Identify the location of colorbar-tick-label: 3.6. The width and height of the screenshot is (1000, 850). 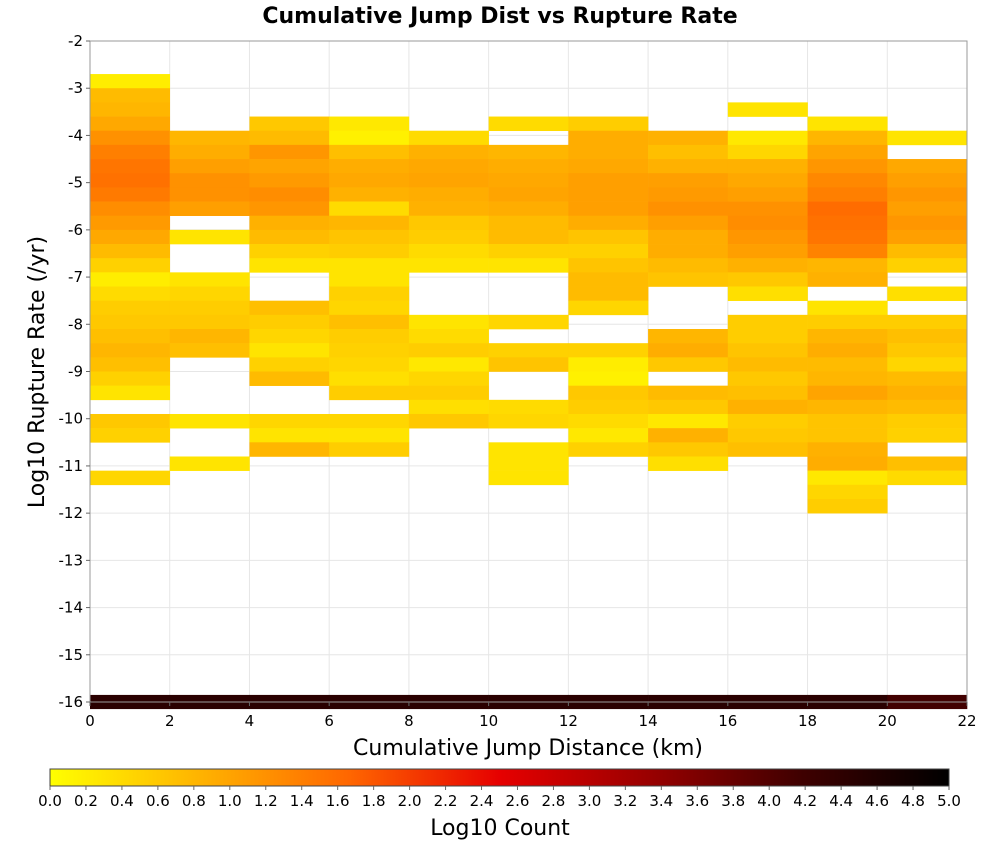
(697, 801).